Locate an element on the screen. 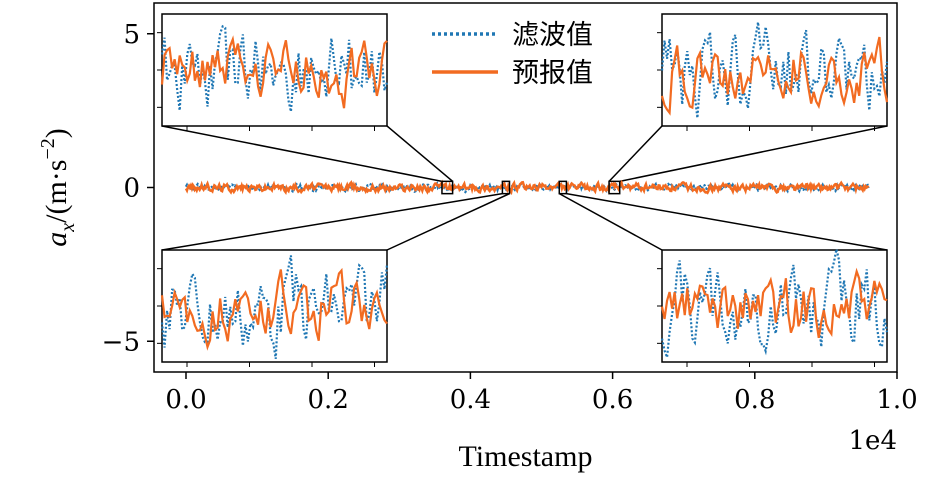  y-axis-label: ax/(m·s−2) is located at coordinates (58, 187).